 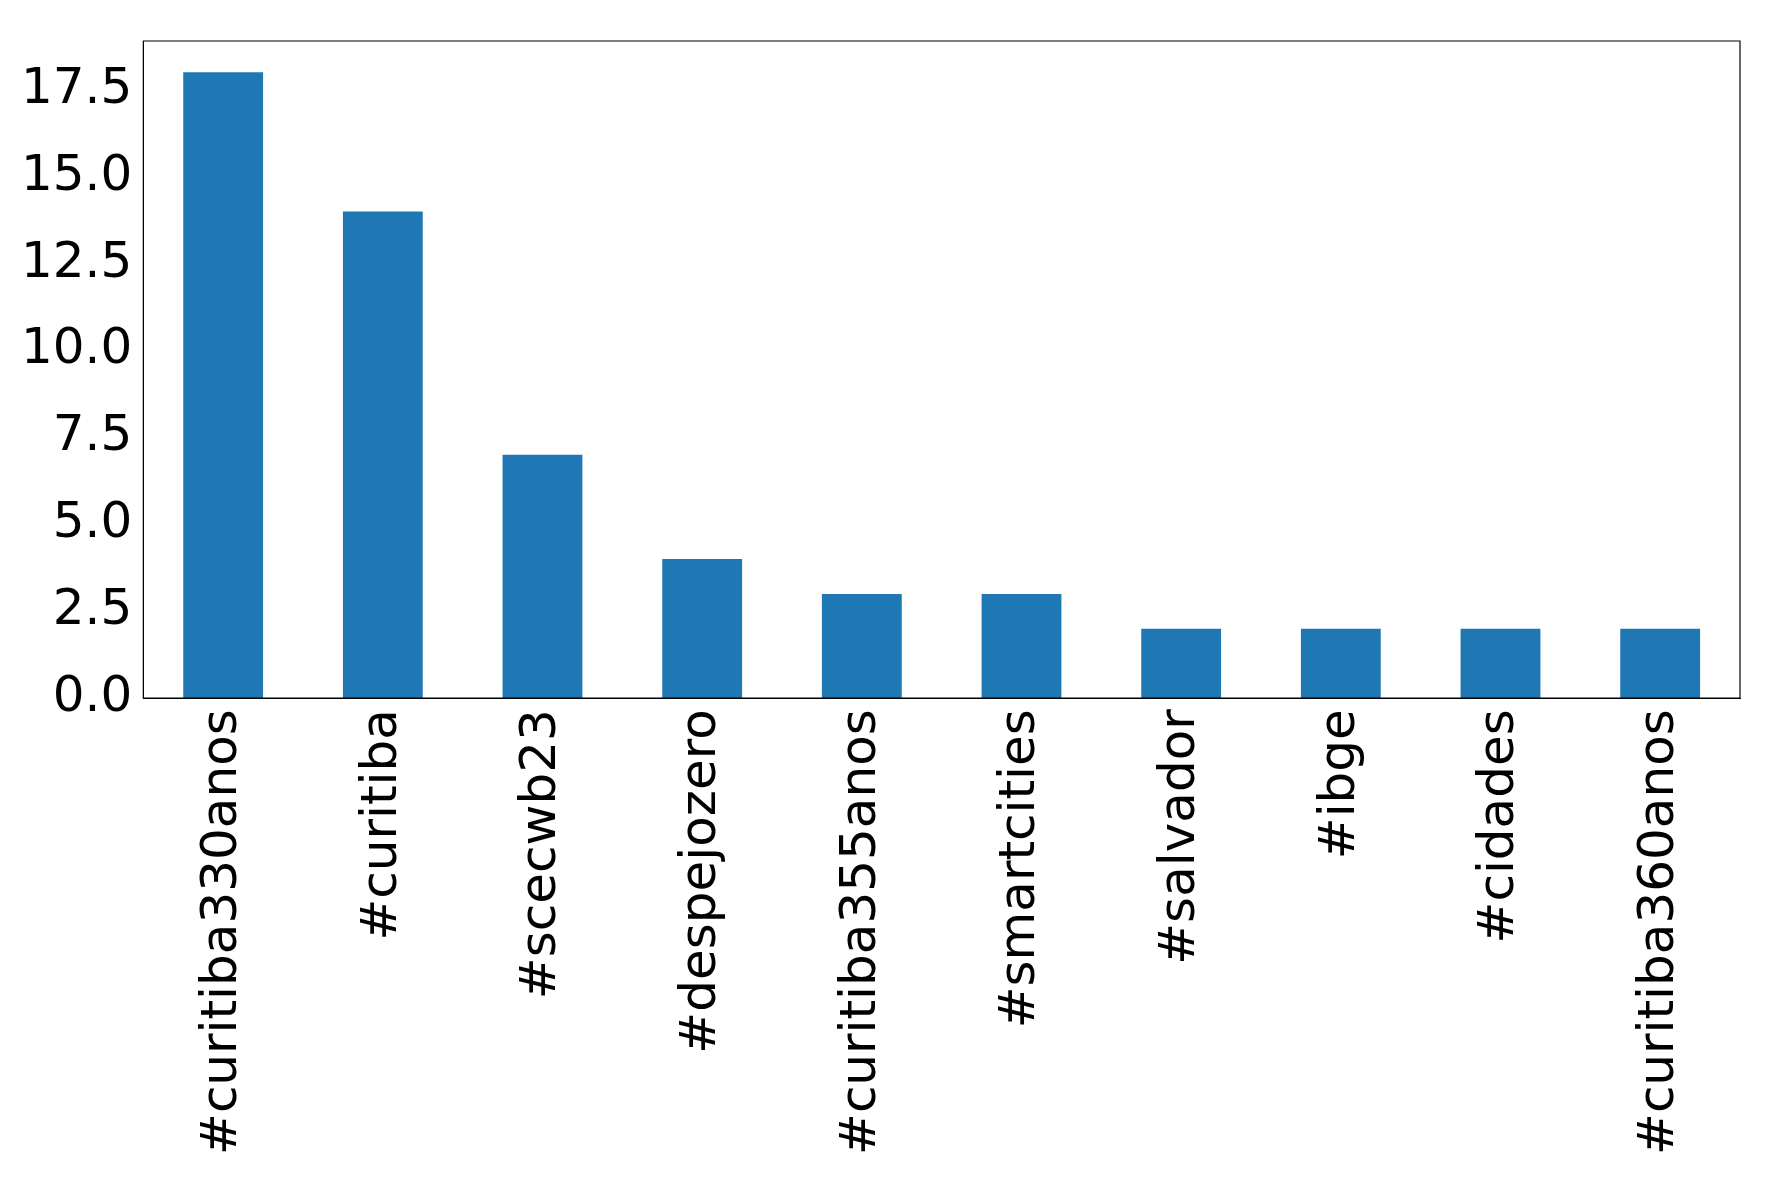 What do you see at coordinates (77, 172) in the screenshot?
I see `y-tick-label: 15.0` at bounding box center [77, 172].